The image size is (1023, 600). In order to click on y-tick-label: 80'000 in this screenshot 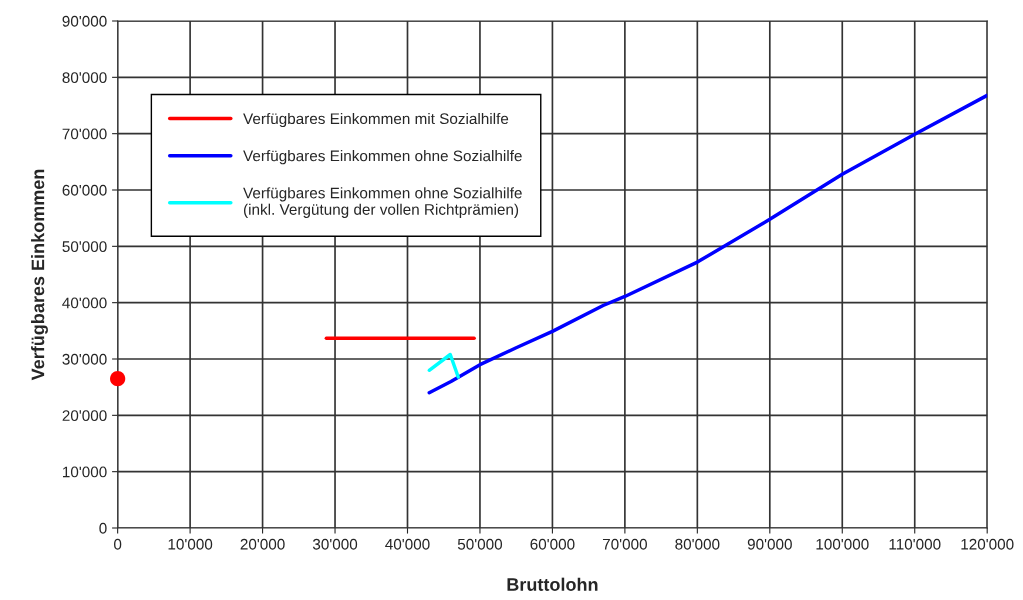, I will do `click(84, 78)`.